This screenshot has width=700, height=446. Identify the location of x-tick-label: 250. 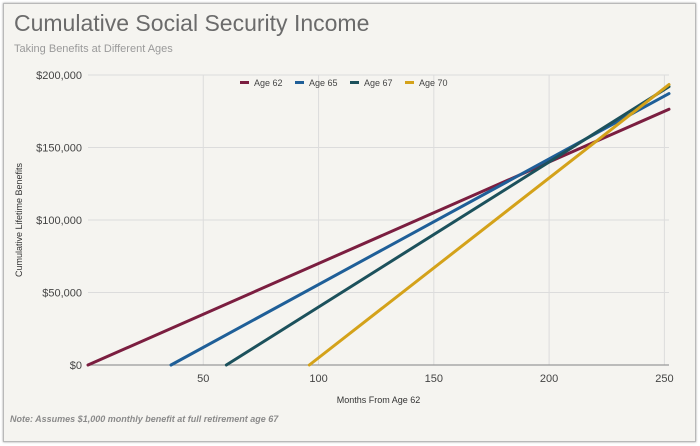
(664, 379).